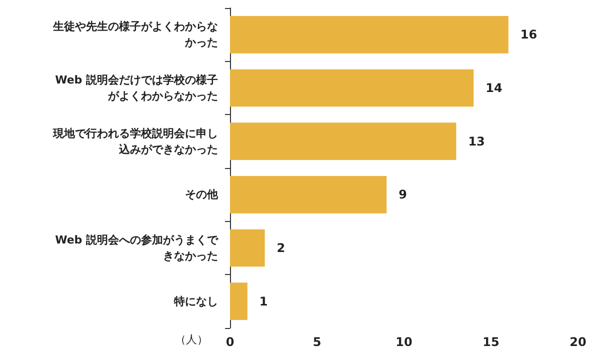 Image resolution: width=600 pixels, height=358 pixels. Describe the element at coordinates (137, 248) in the screenshot. I see `y-tick-label: Web 説明会への参加がうまくできなかった` at that location.